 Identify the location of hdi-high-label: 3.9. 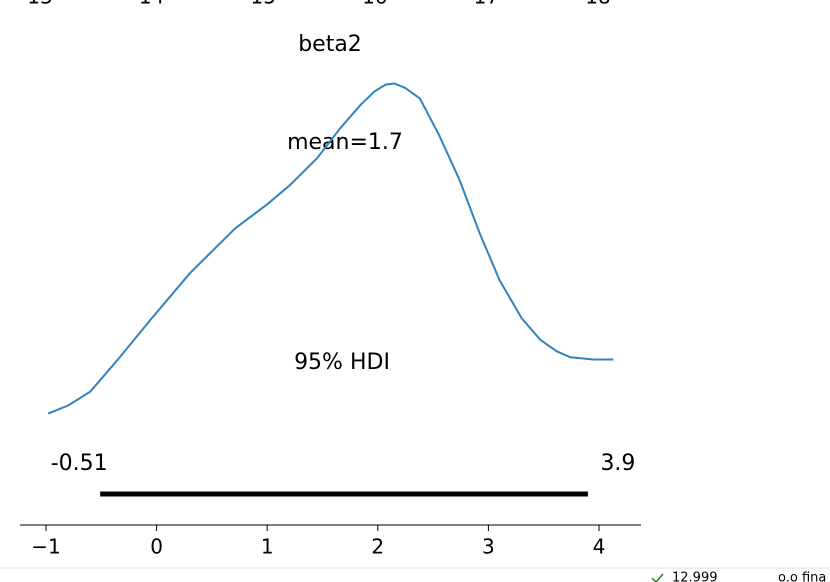
(617, 463).